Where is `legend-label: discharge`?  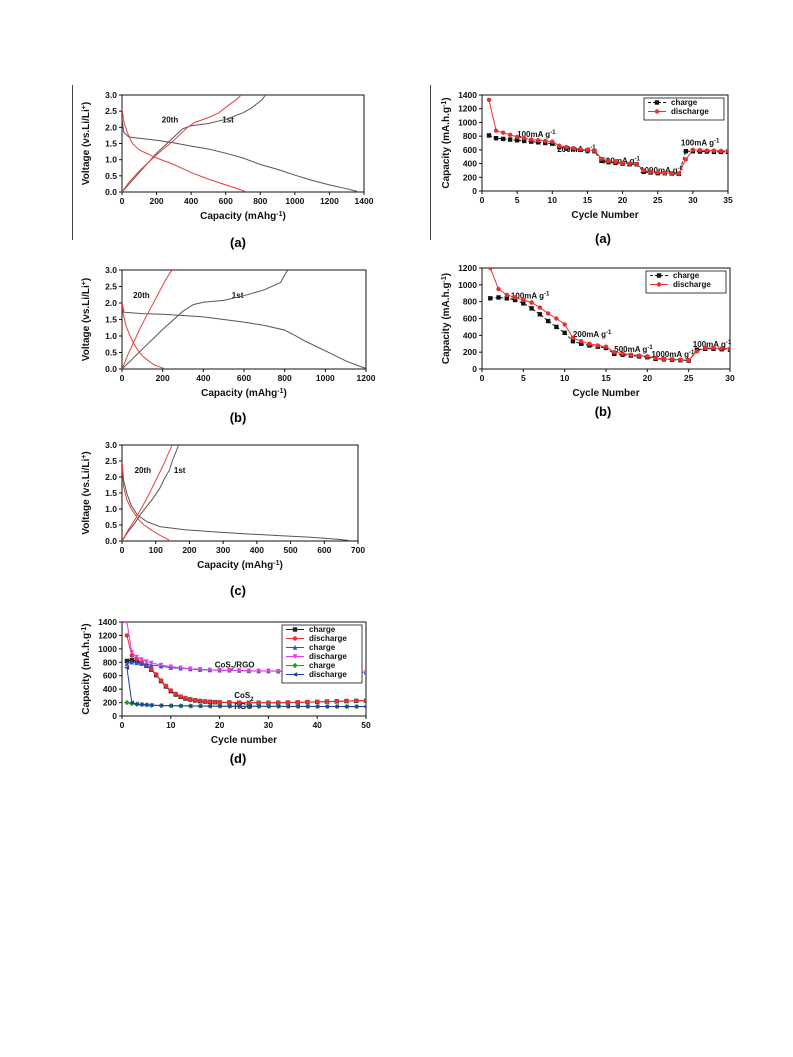 legend-label: discharge is located at coordinates (692, 284).